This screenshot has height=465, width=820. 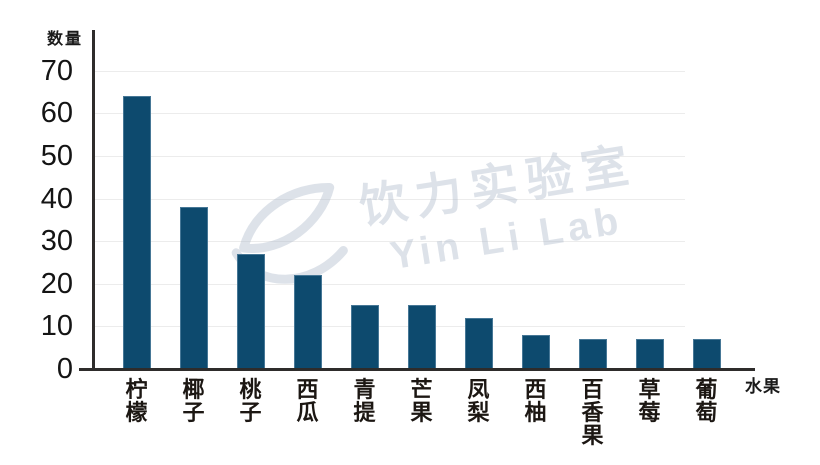 I want to click on x-category-label-桃子: 桃 子, so click(x=250, y=401).